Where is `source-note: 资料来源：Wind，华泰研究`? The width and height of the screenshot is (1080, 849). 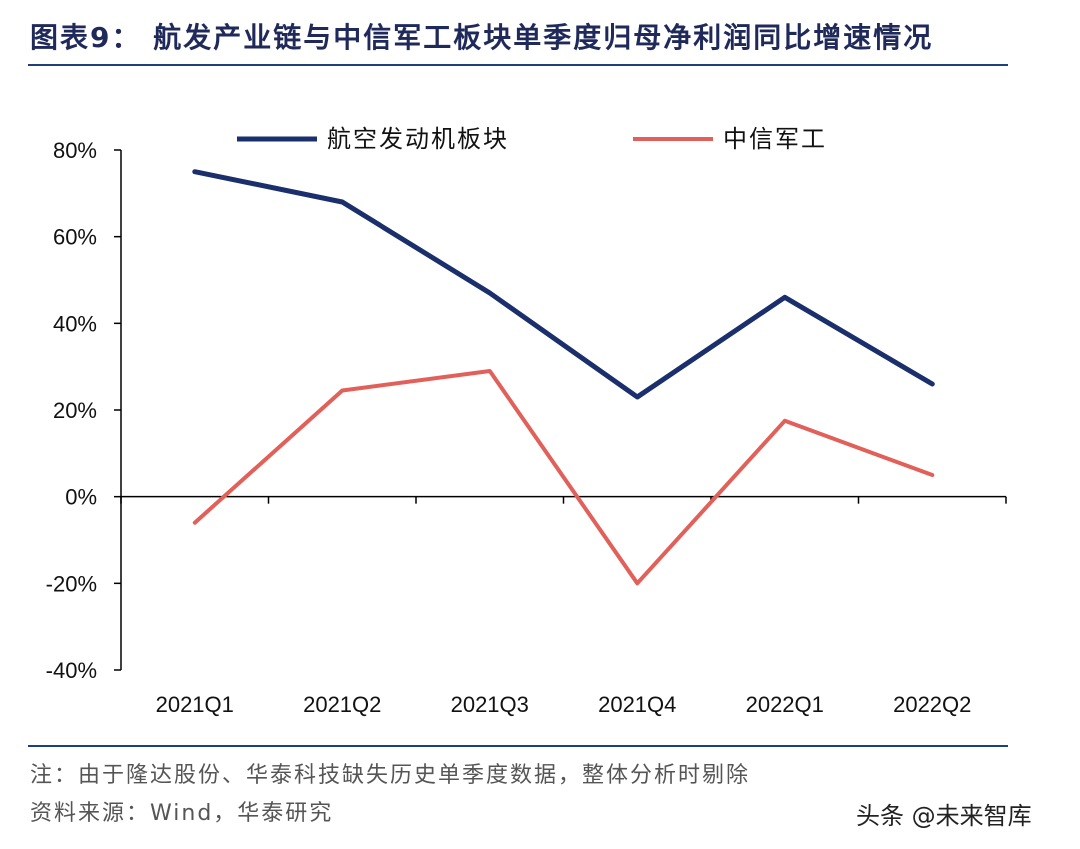
source-note: 资料来源：Wind，华泰研究 is located at coordinates (182, 813).